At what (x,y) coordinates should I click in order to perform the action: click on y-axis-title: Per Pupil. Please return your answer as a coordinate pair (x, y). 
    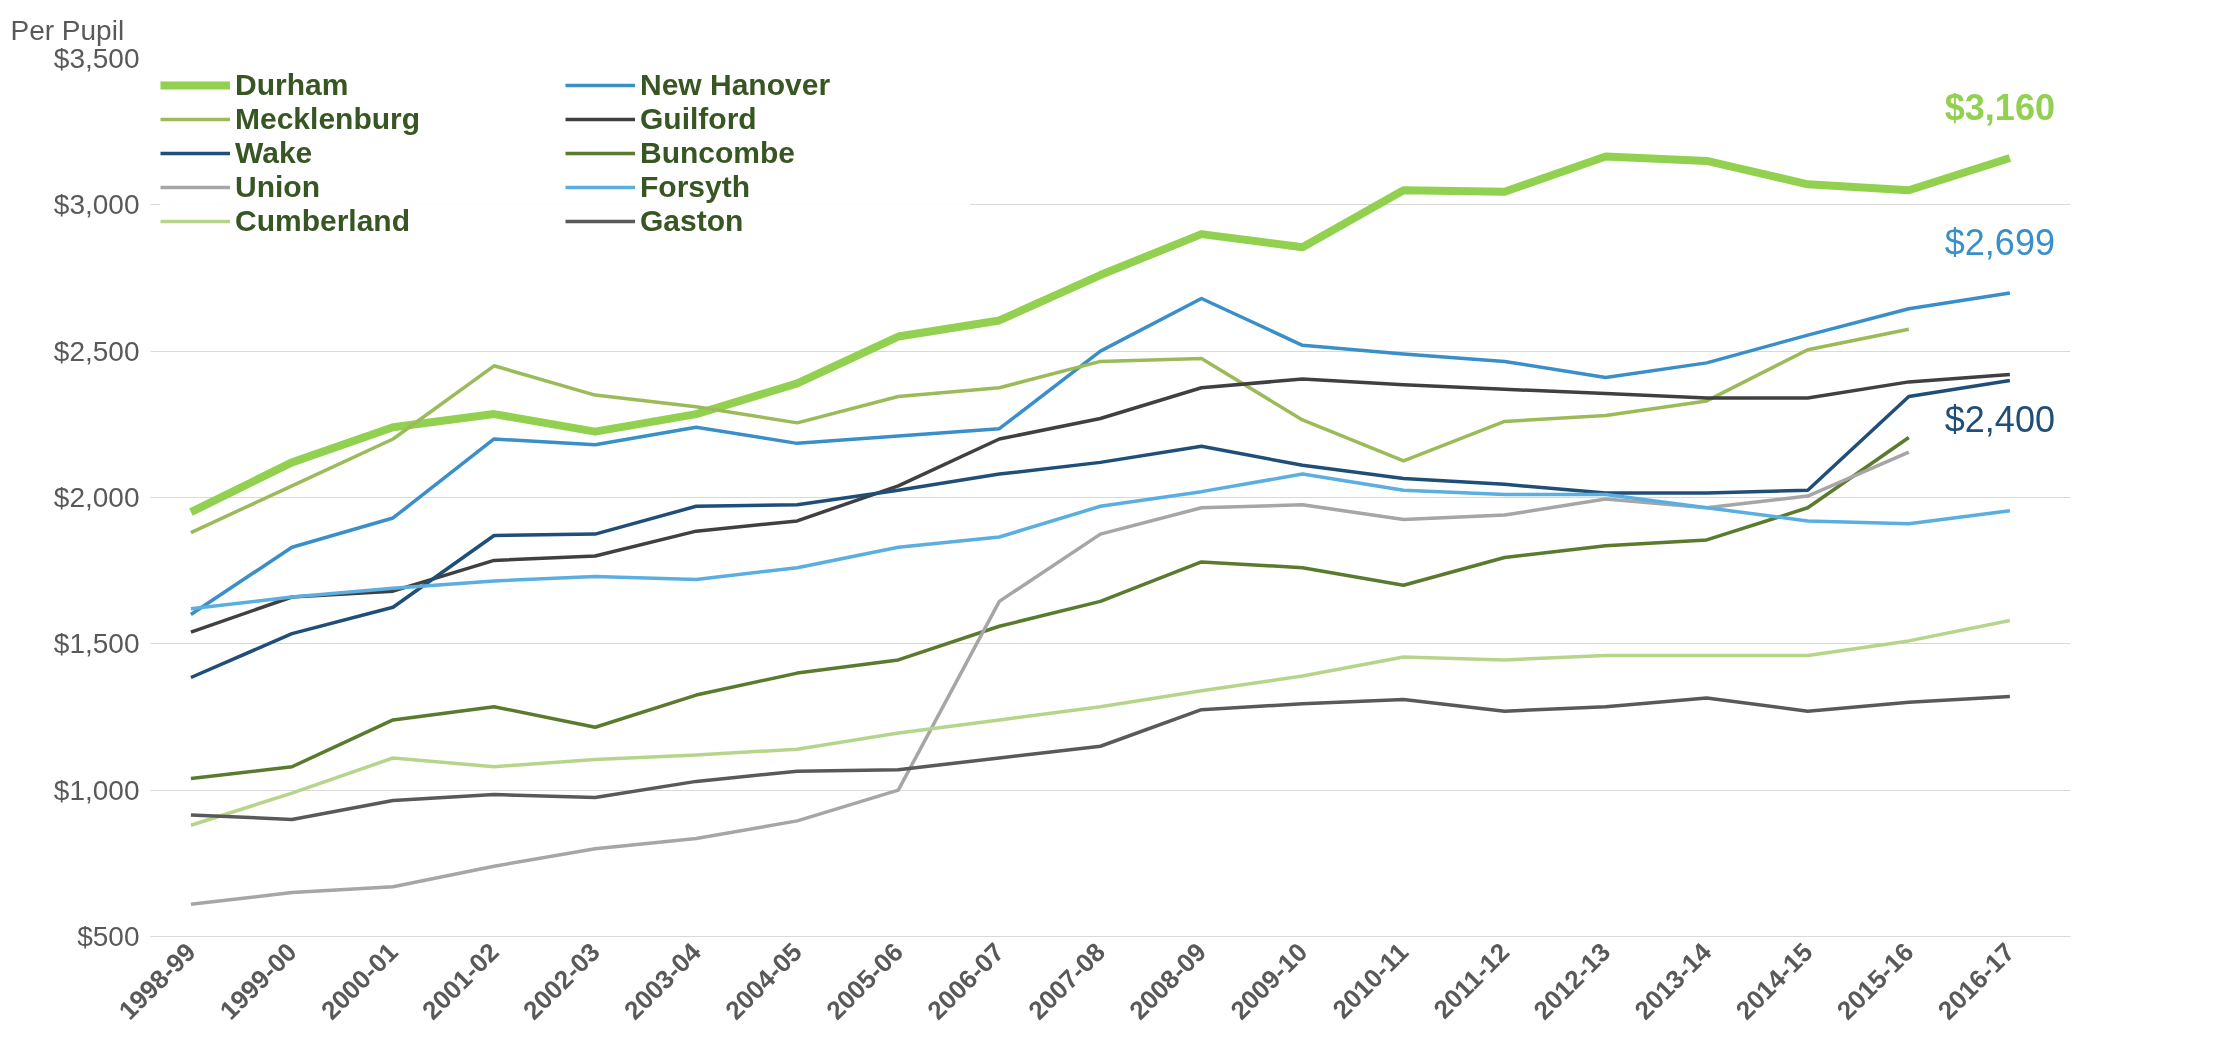
    Looking at the image, I should click on (67, 30).